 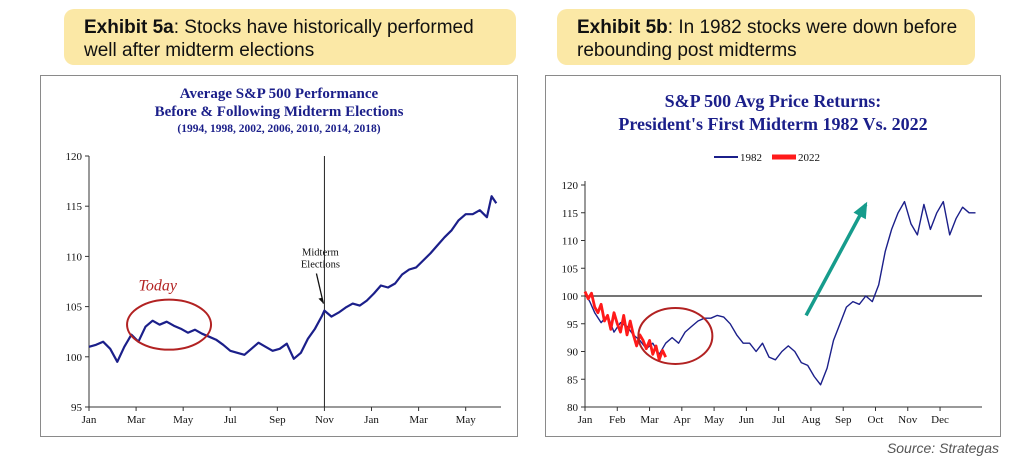 What do you see at coordinates (751, 158) in the screenshot?
I see `legend-label-1982: 1982` at bounding box center [751, 158].